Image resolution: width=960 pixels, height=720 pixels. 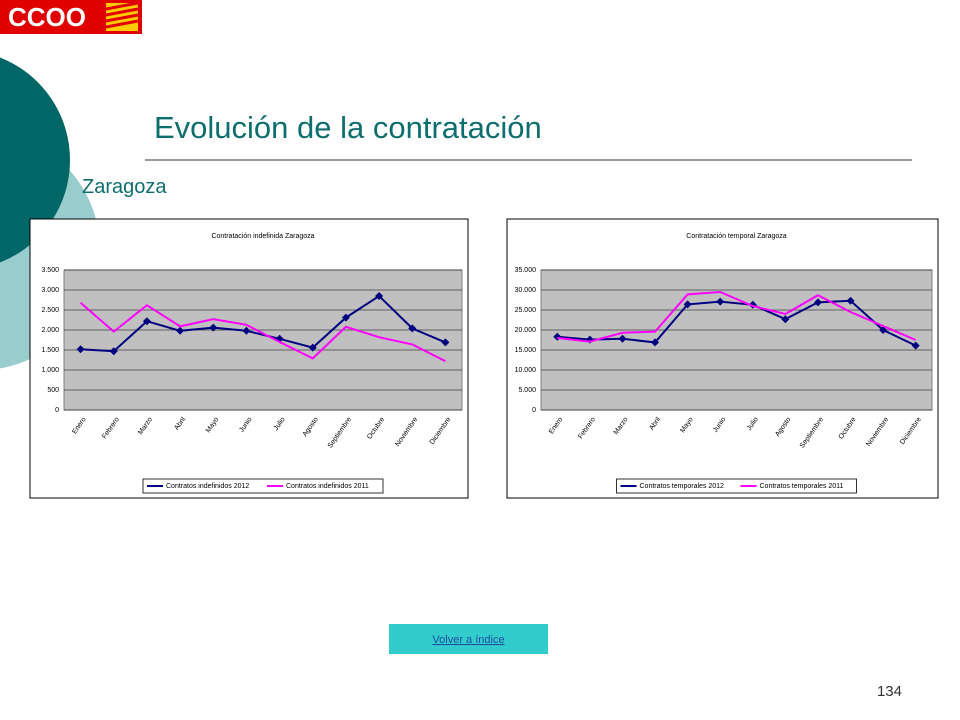 What do you see at coordinates (50, 310) in the screenshot?
I see `y-tick-label: 2.500` at bounding box center [50, 310].